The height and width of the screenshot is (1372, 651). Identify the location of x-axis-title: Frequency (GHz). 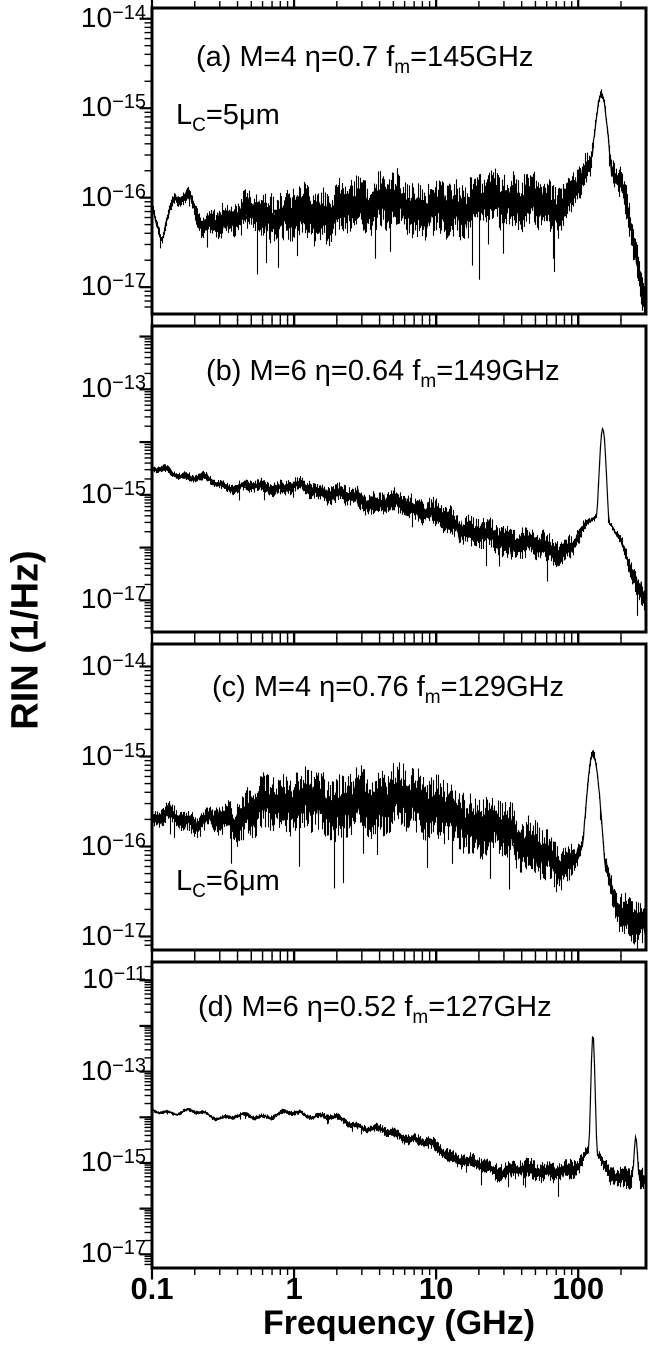
(399, 1323).